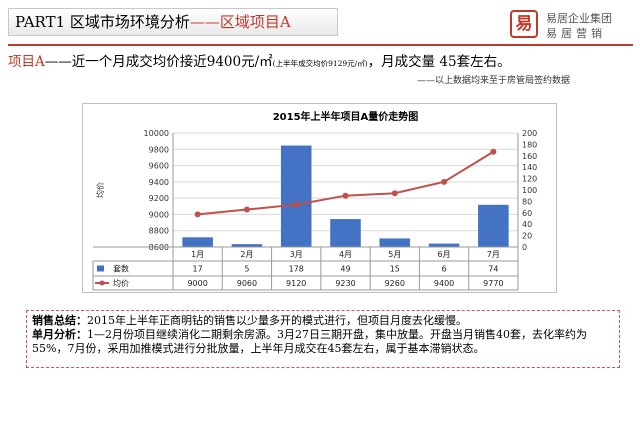 This screenshot has width=640, height=443. Describe the element at coordinates (159, 214) in the screenshot. I see `y-tick-label: 9000` at that location.